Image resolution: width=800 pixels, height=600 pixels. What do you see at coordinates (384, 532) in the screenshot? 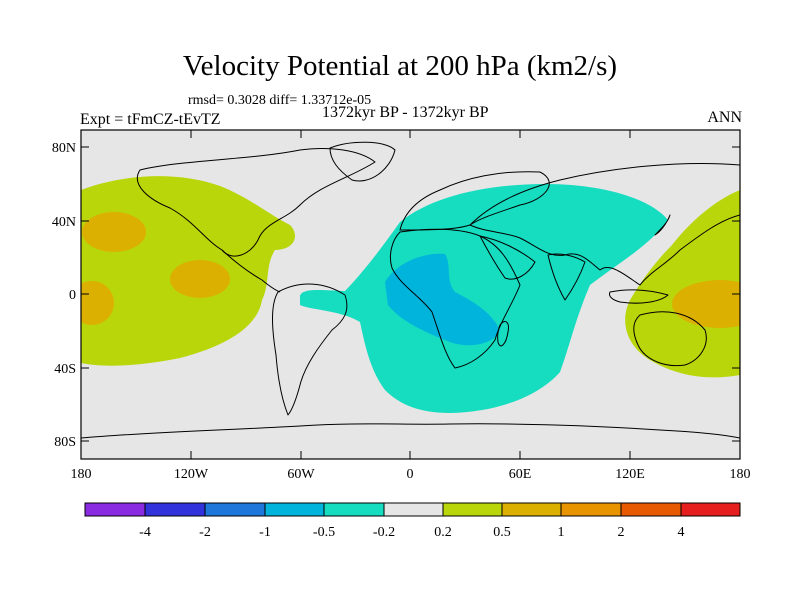
I see `colorbar-label-5: -0.2` at bounding box center [384, 532].